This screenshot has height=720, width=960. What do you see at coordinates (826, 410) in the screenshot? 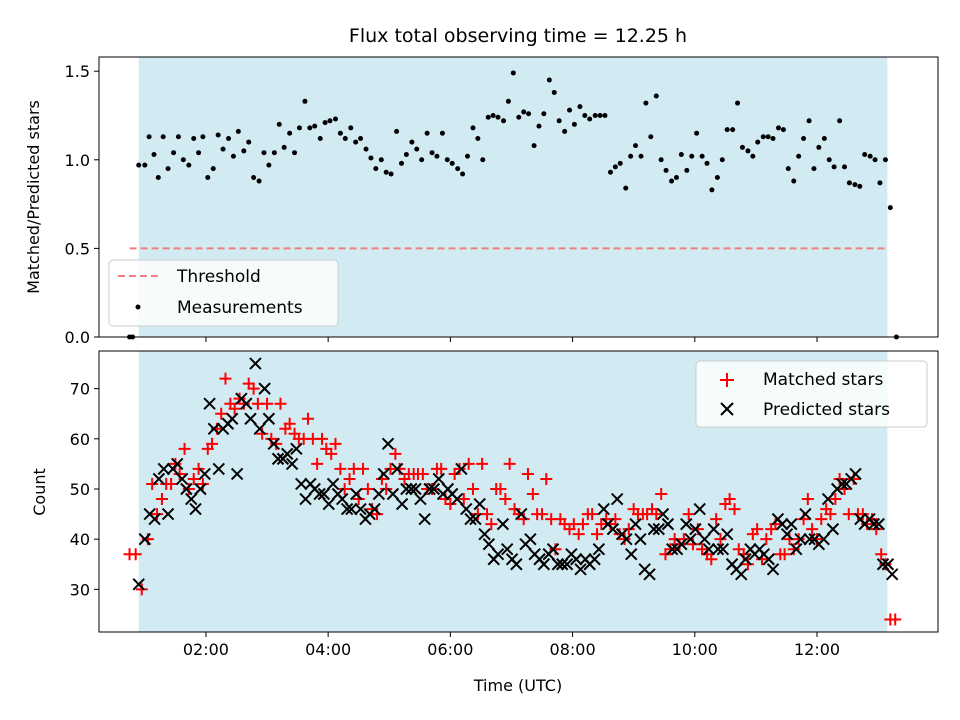
I see `predicted-stars-legend-label: Predicted stars` at bounding box center [826, 410].